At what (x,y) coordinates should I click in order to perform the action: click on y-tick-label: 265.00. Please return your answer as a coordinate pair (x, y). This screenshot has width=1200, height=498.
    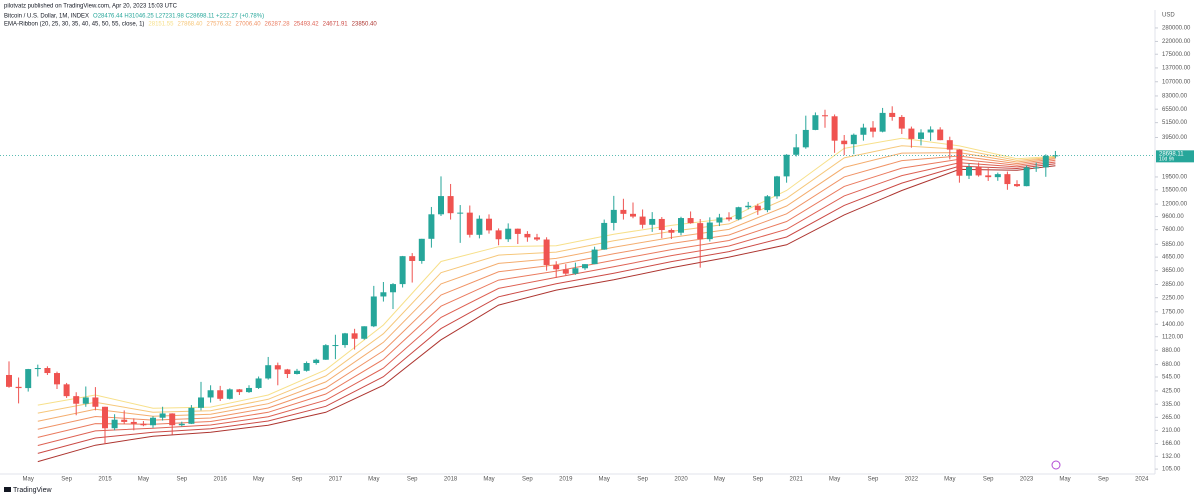
    Looking at the image, I should click on (1171, 418).